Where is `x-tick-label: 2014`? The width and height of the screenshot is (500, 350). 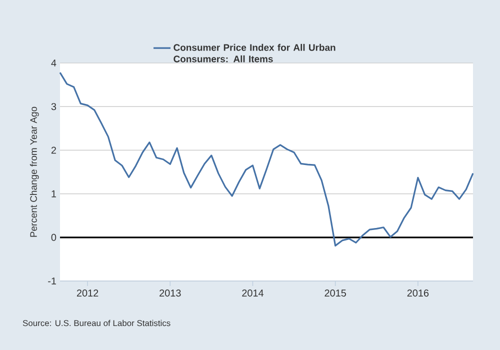
x-tick-label: 2014 is located at coordinates (253, 293).